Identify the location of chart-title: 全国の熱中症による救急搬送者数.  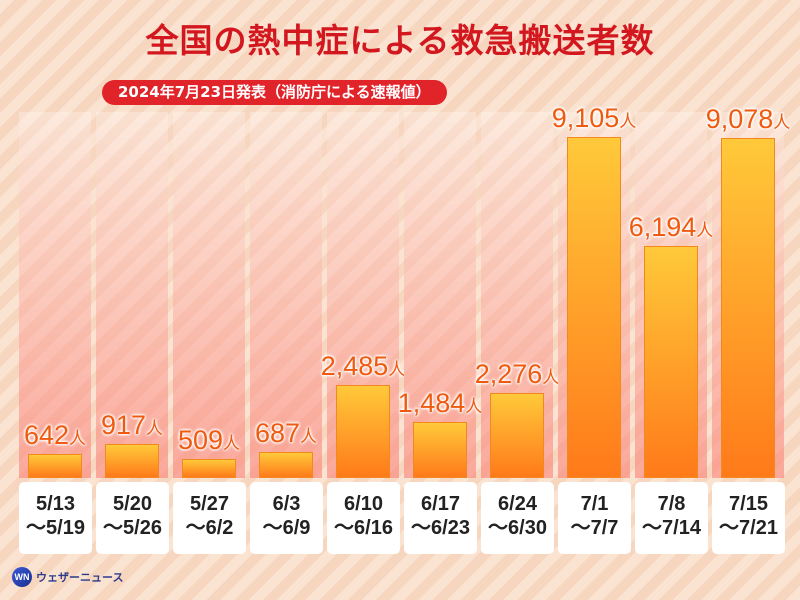
(400, 40).